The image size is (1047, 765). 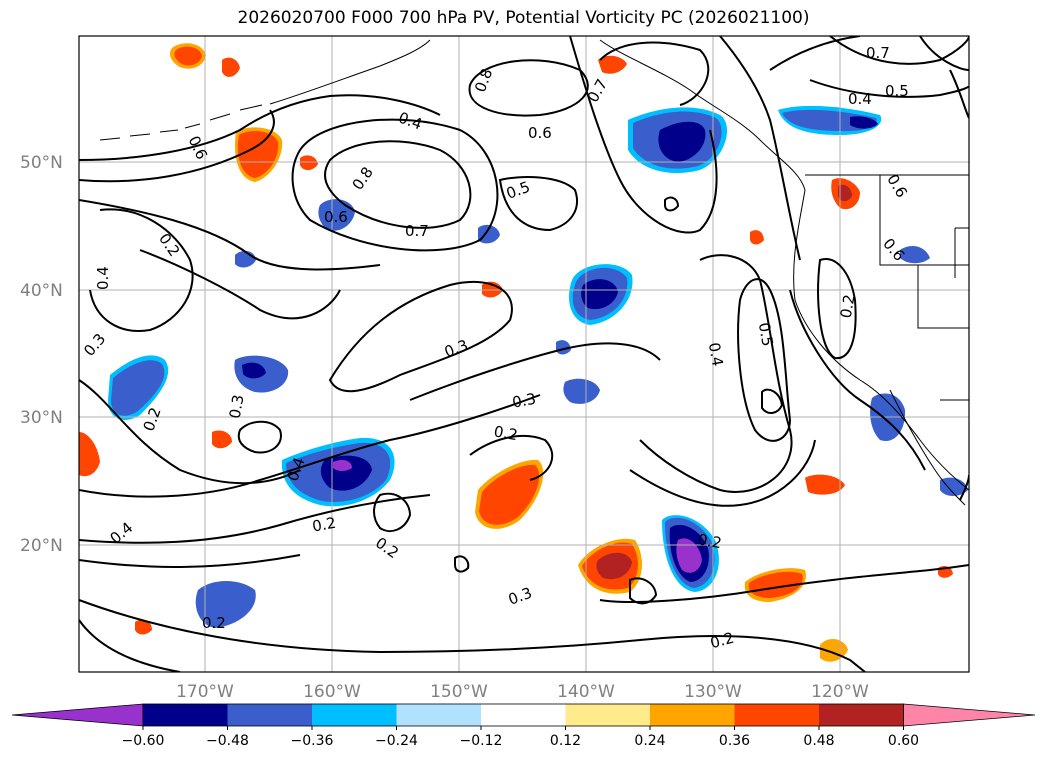 I want to click on colorbar-extend-high, so click(x=969, y=715).